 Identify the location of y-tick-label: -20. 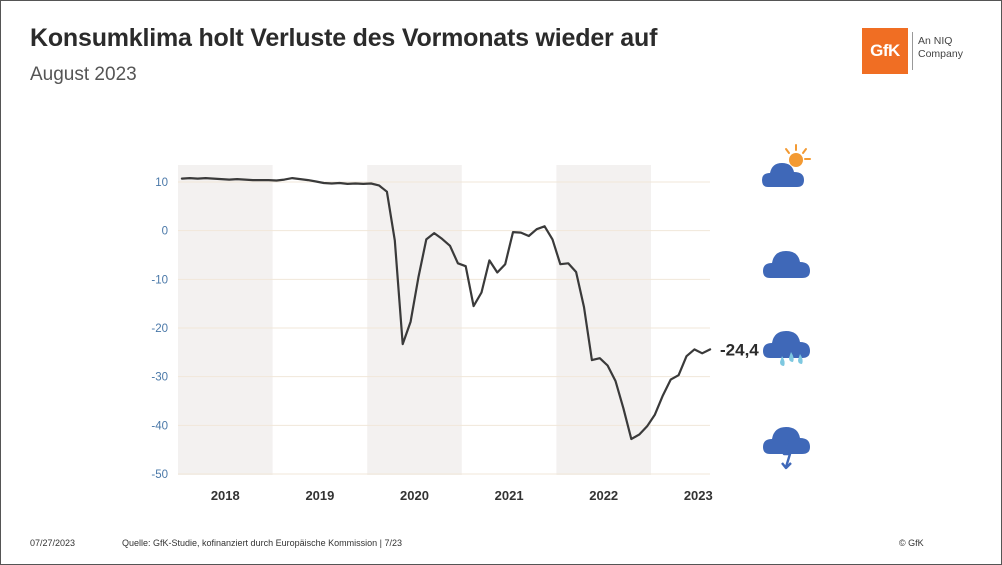
(159, 329).